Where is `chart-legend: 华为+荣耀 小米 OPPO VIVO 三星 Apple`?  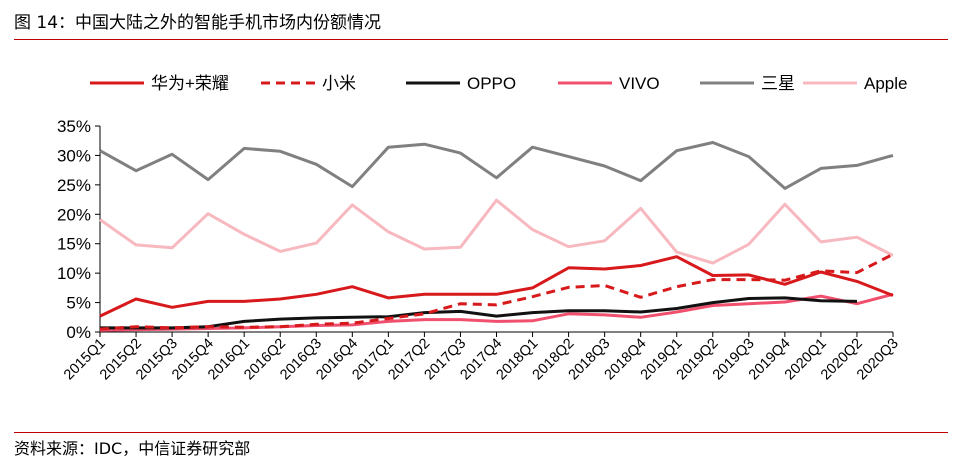 chart-legend: 华为+荣耀 小米 OPPO VIVO 三星 Apple is located at coordinates (498, 83).